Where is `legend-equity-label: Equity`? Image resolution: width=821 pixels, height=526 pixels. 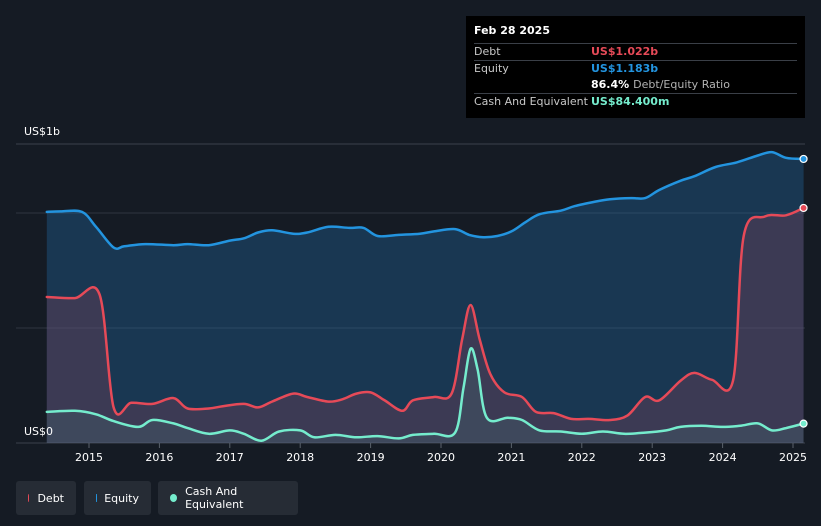
legend-equity-label: Equity is located at coordinates (121, 498).